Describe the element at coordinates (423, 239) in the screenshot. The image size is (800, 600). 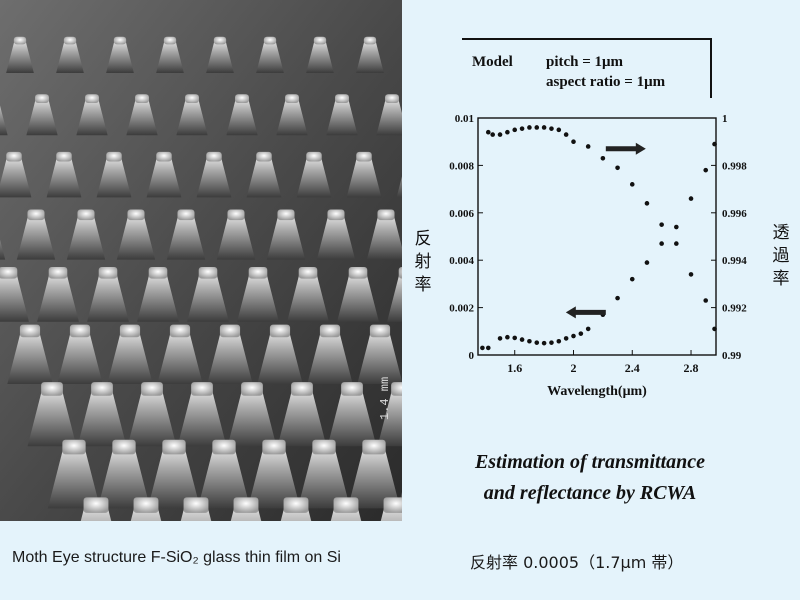
I see `reflectance-label-char: 反` at that location.